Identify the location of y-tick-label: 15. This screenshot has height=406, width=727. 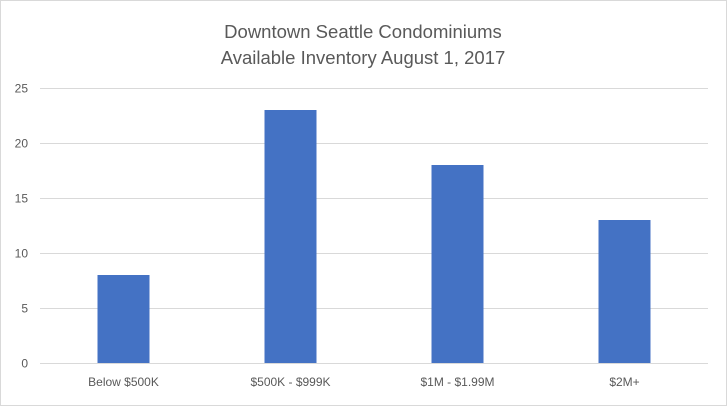
(22, 199).